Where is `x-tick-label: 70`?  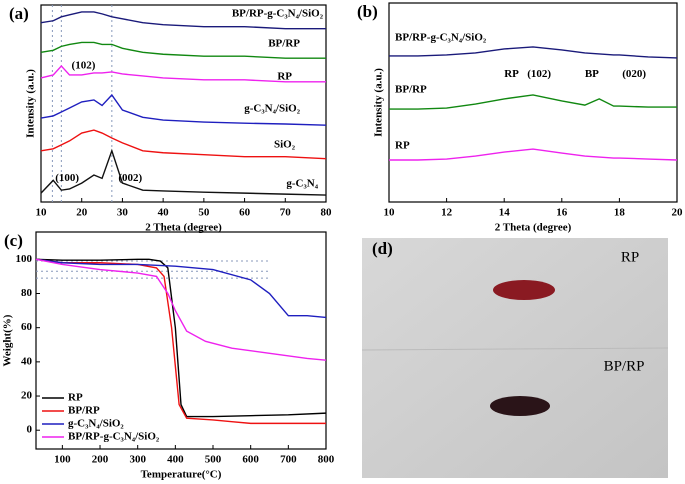 x-tick-label: 70 is located at coordinates (286, 213).